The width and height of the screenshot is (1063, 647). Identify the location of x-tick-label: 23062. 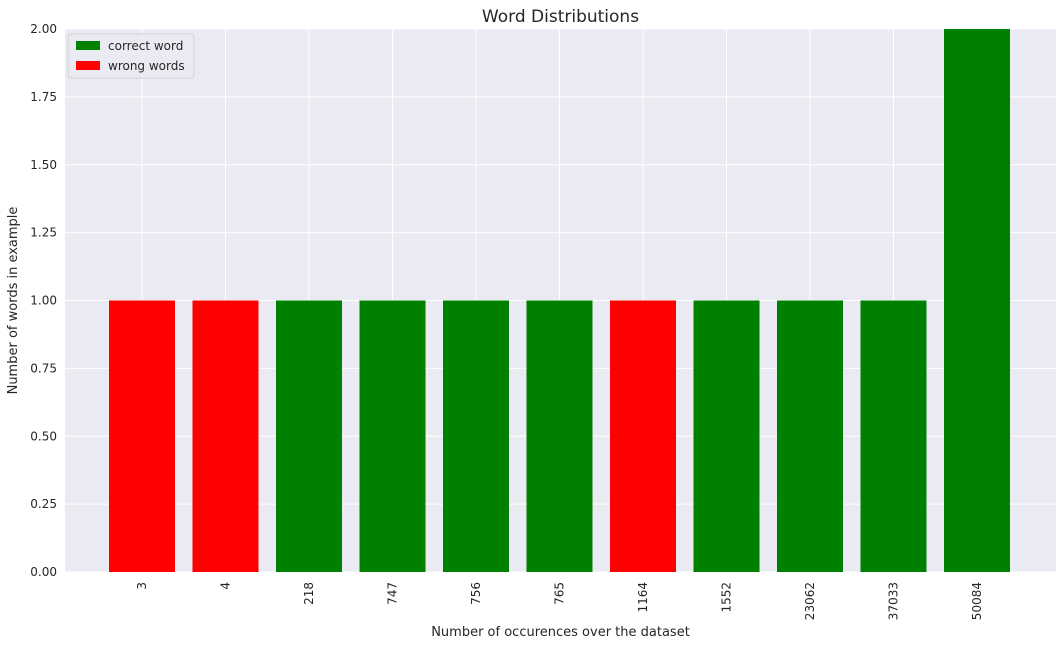
(810, 601).